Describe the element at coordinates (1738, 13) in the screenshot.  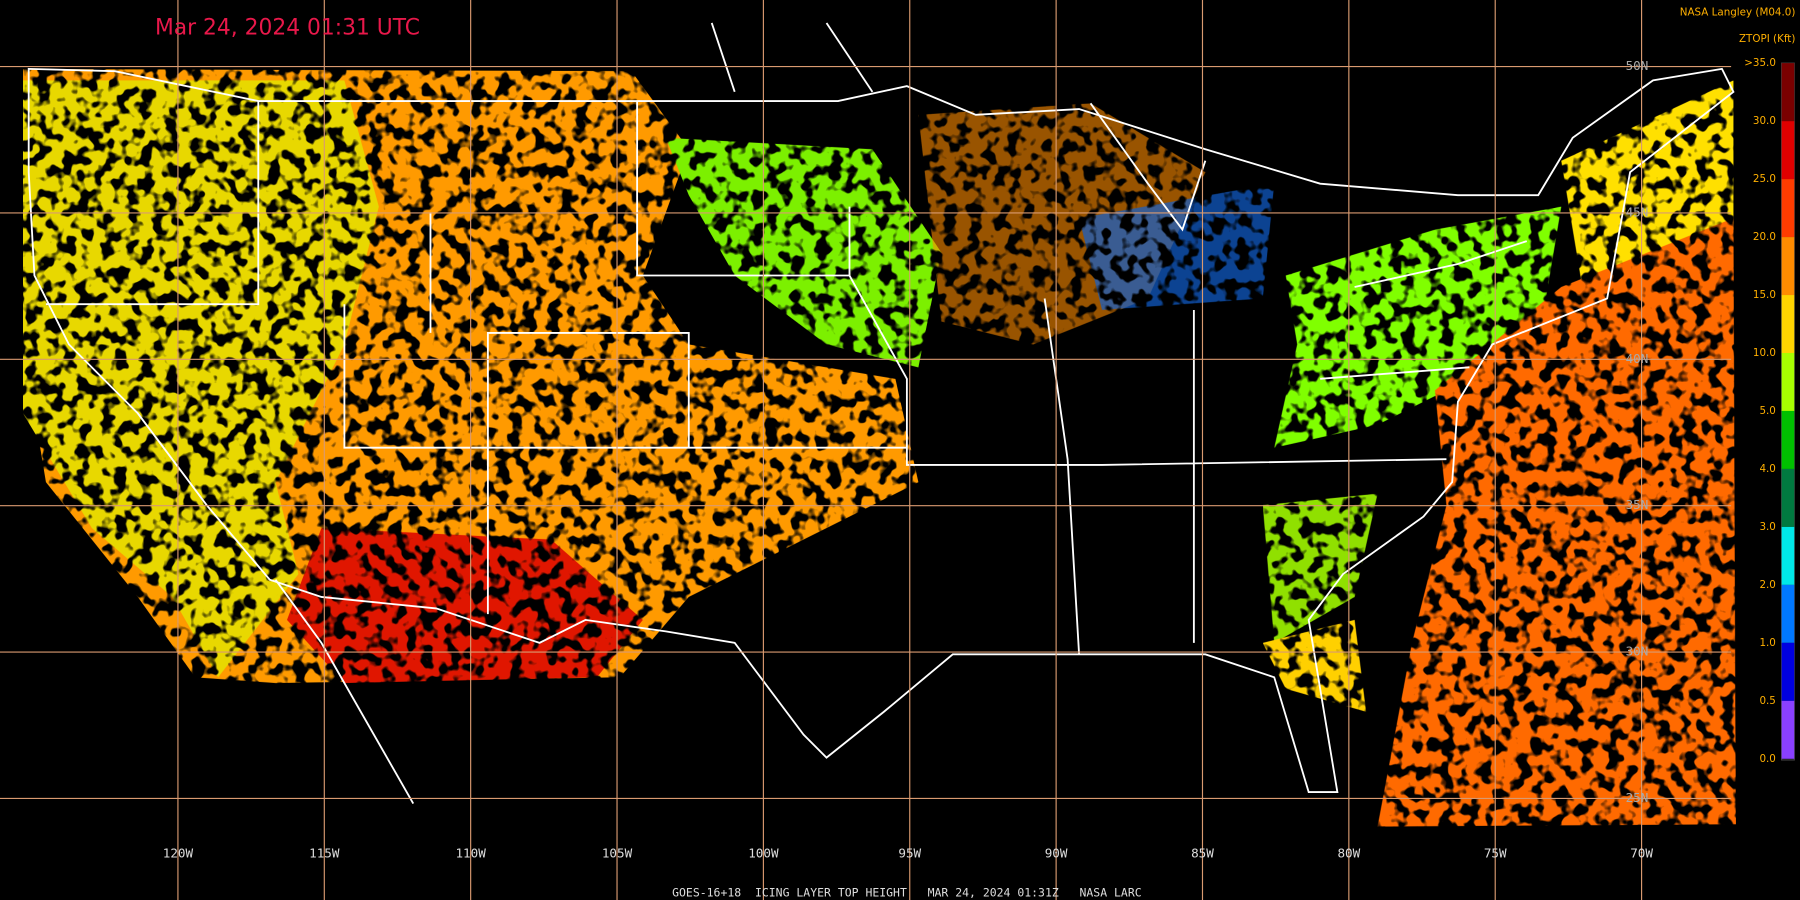
I see `source-label: NASA Langley (M04.0)` at that location.